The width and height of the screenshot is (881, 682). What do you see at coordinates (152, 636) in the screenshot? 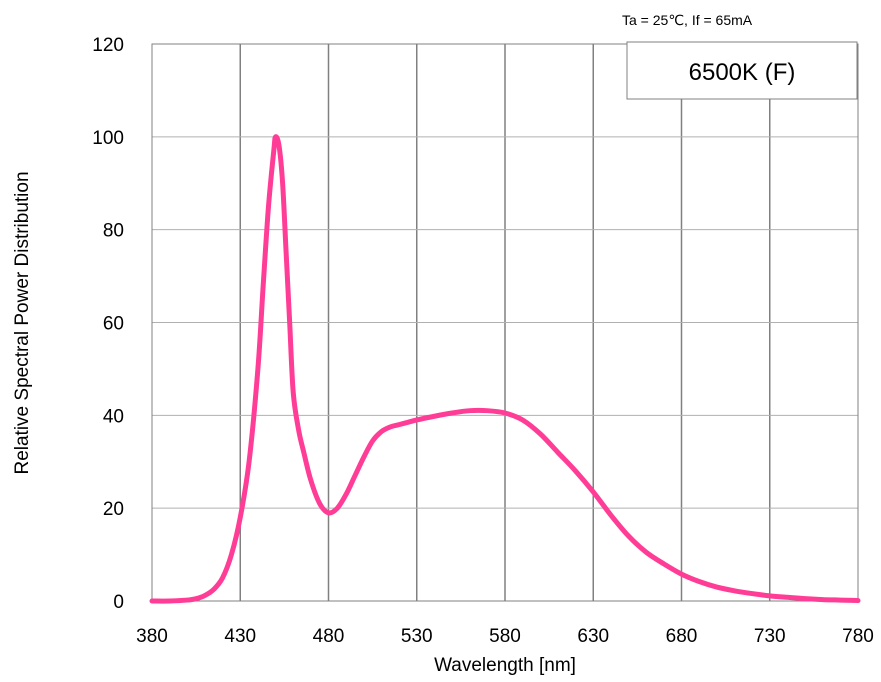
I see `x-tick-label: 380` at bounding box center [152, 636].